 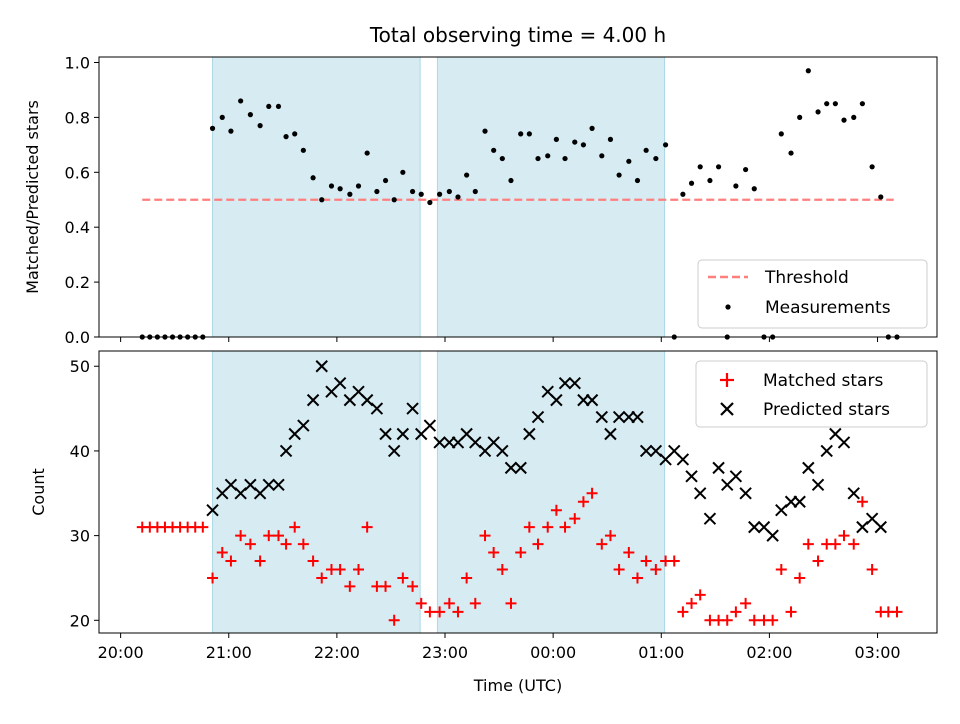 I want to click on y-tick-label: 0.8, so click(x=77, y=117).